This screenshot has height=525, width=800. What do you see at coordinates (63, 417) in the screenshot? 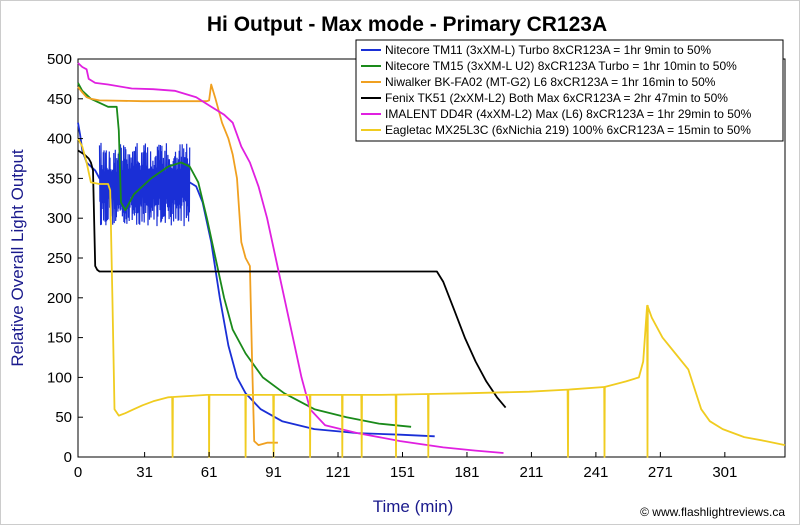
I see `y-tick-label: 50` at bounding box center [63, 417].